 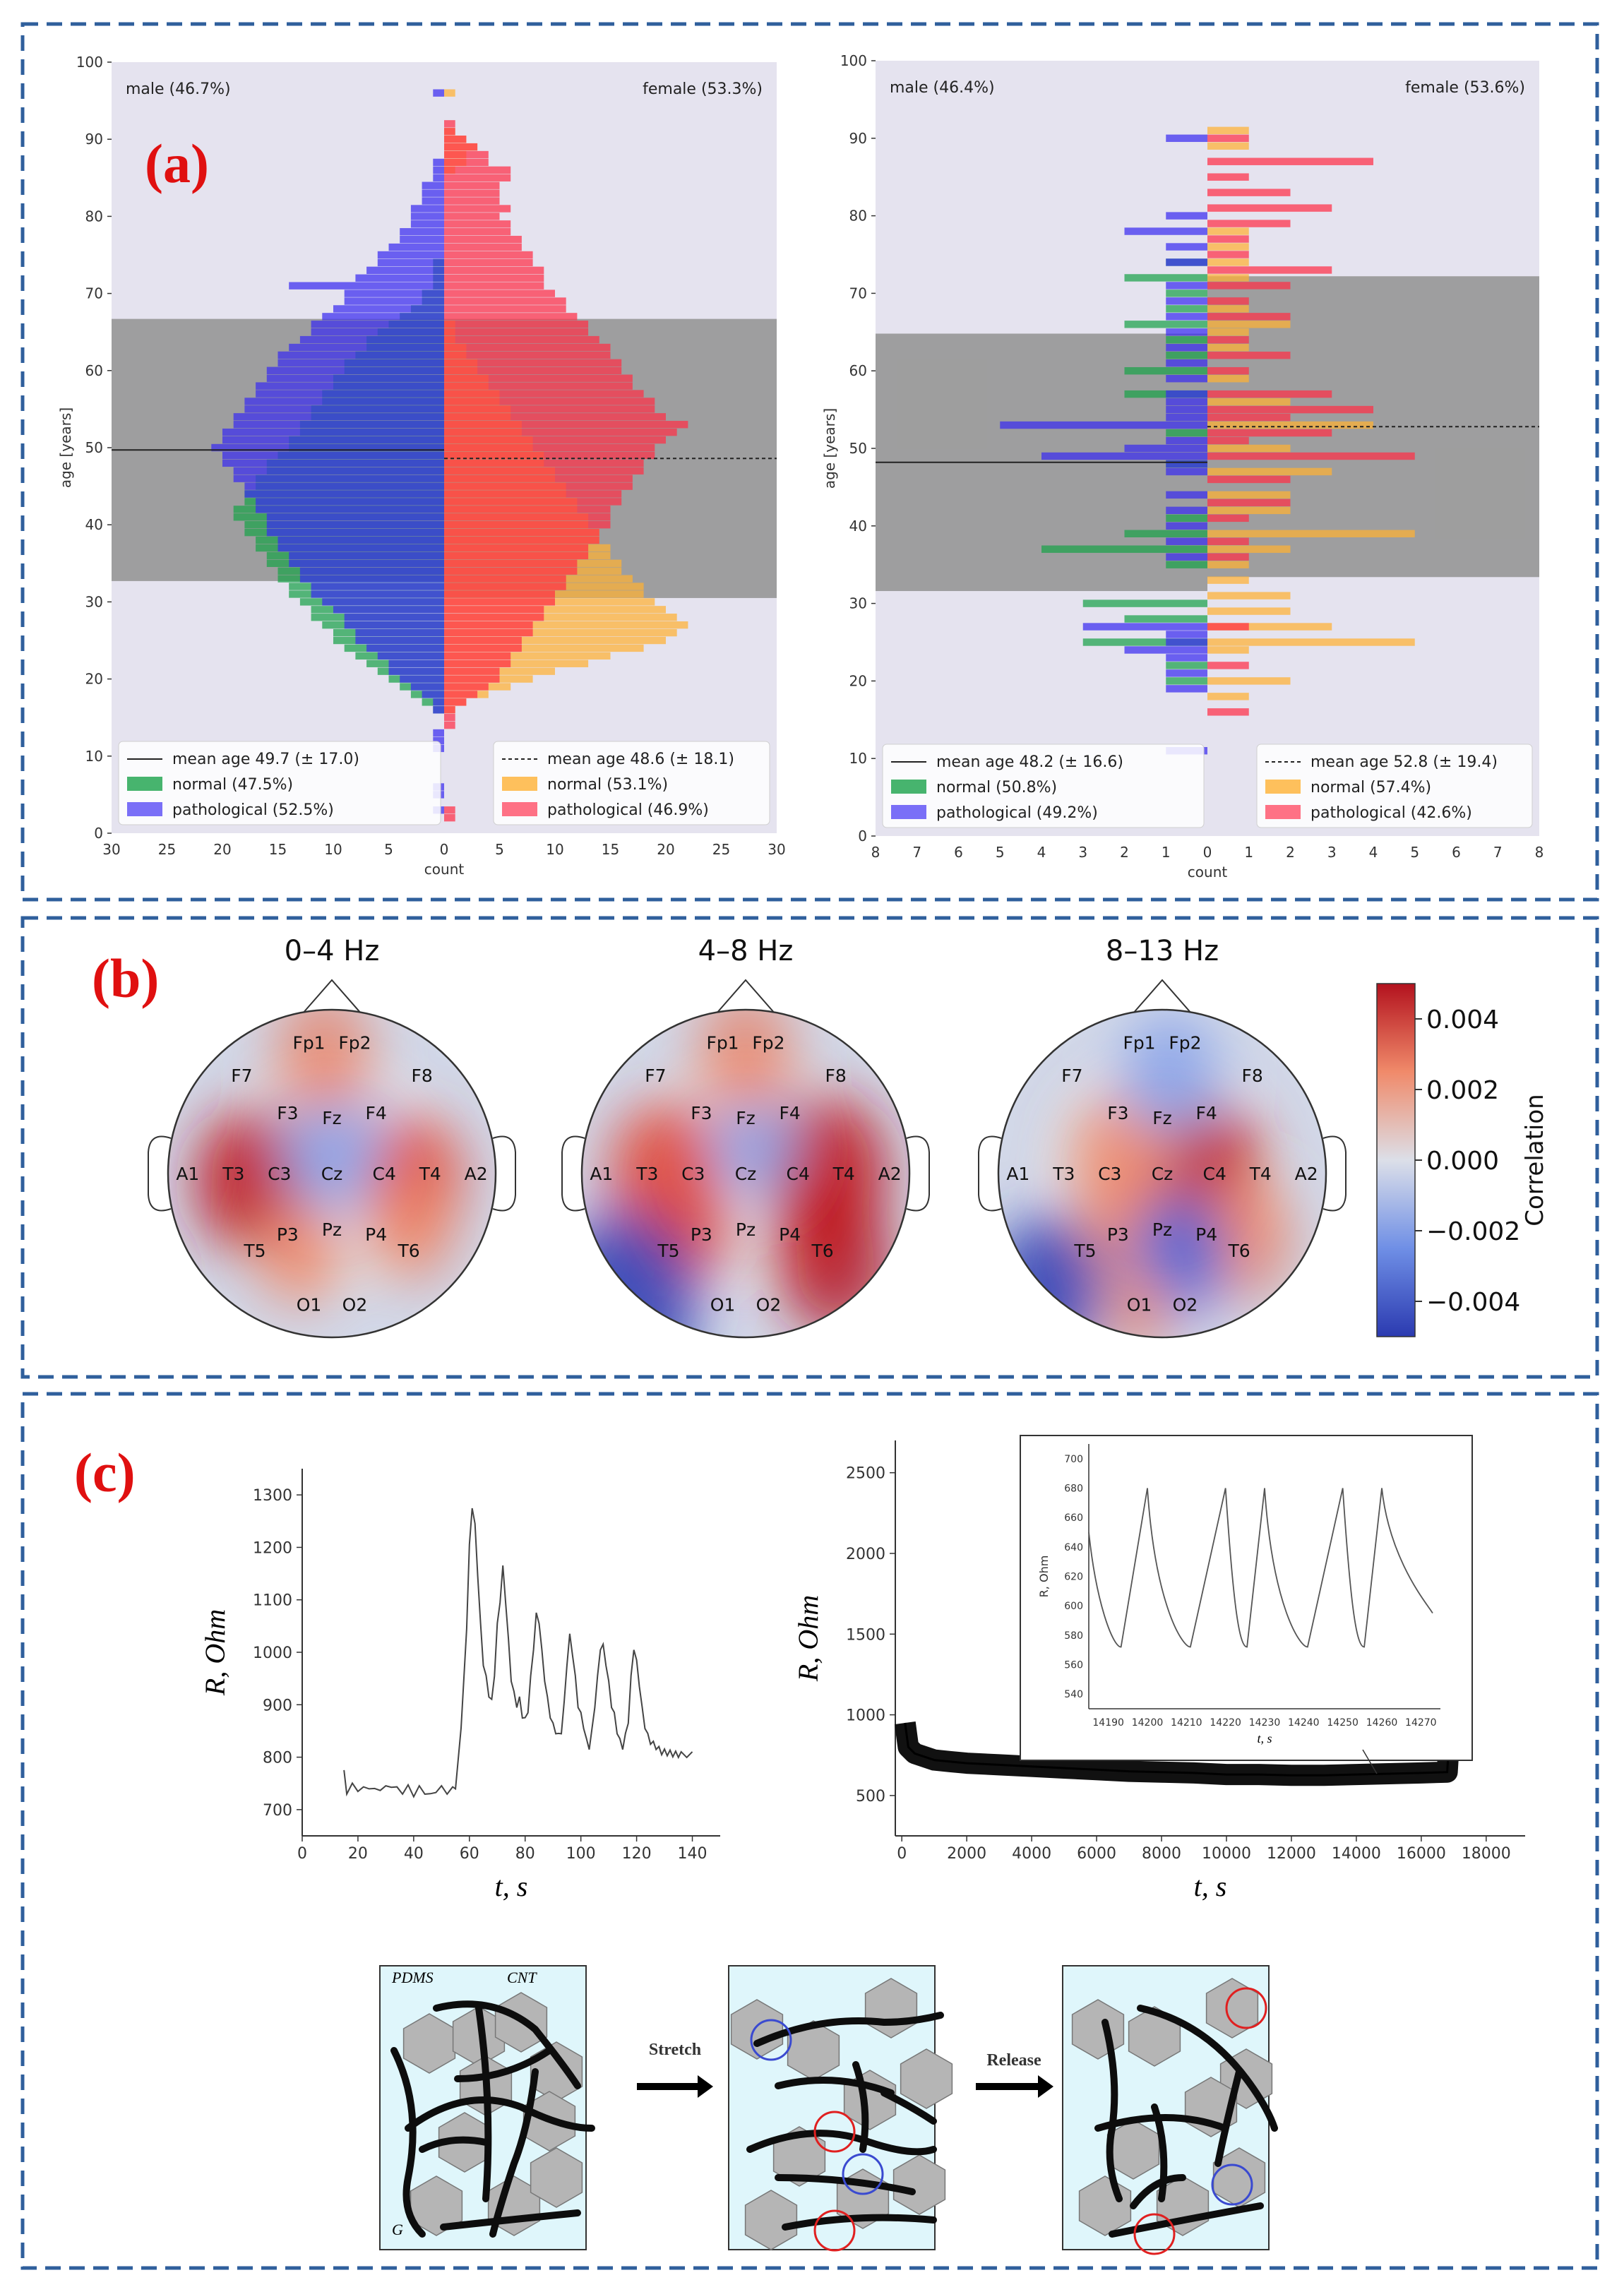 What do you see at coordinates (444, 849) in the screenshot?
I see `x-tick-label-left: 0` at bounding box center [444, 849].